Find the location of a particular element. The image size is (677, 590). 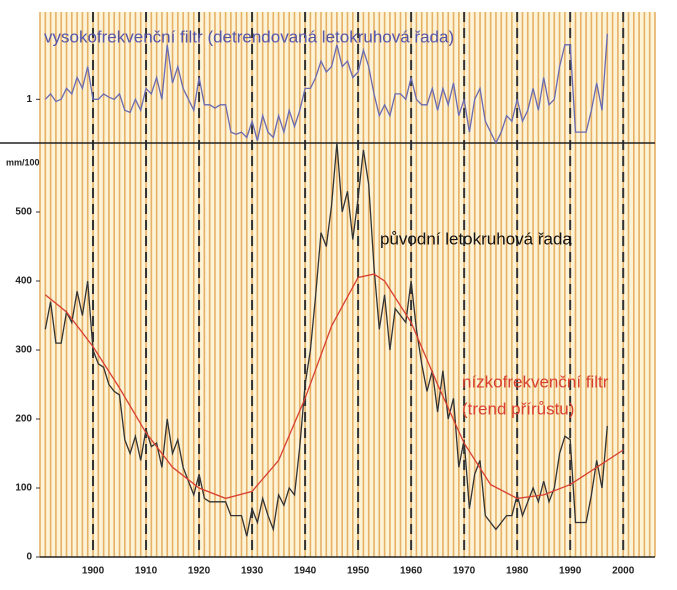

x-tick-label: 1980 is located at coordinates (517, 571).